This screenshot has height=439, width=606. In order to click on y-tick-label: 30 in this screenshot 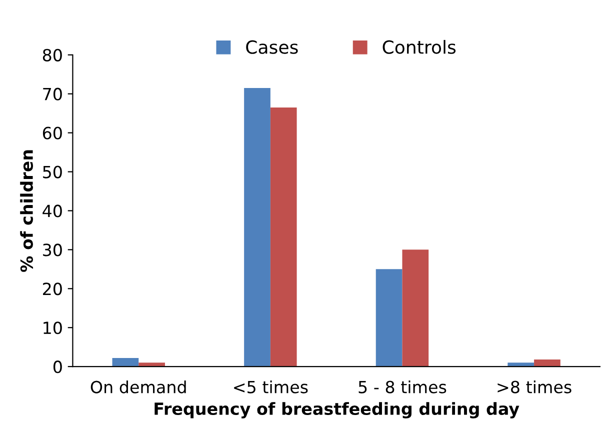, I will do `click(52, 250)`.